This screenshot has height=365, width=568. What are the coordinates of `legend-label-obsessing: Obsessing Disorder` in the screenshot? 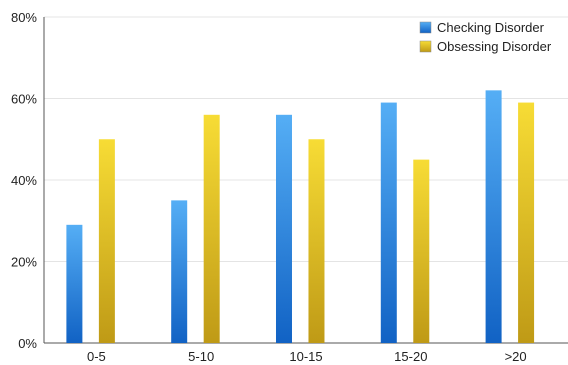 It's located at (494, 46).